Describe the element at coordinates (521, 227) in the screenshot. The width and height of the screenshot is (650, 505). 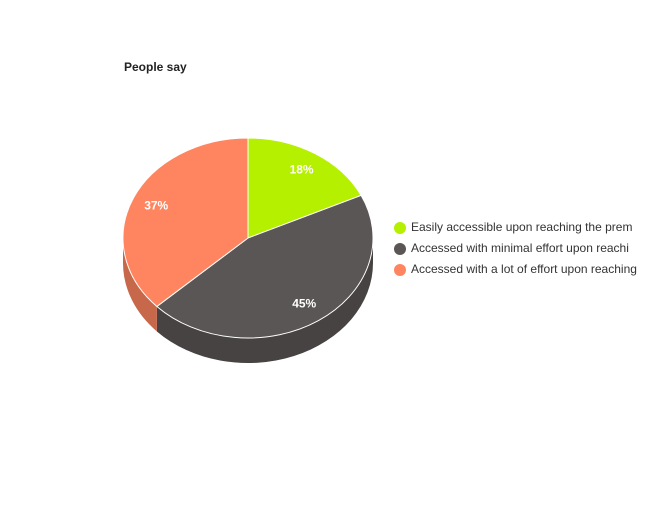
I see `legend-label: Easily accessible upon reaching the prem` at that location.